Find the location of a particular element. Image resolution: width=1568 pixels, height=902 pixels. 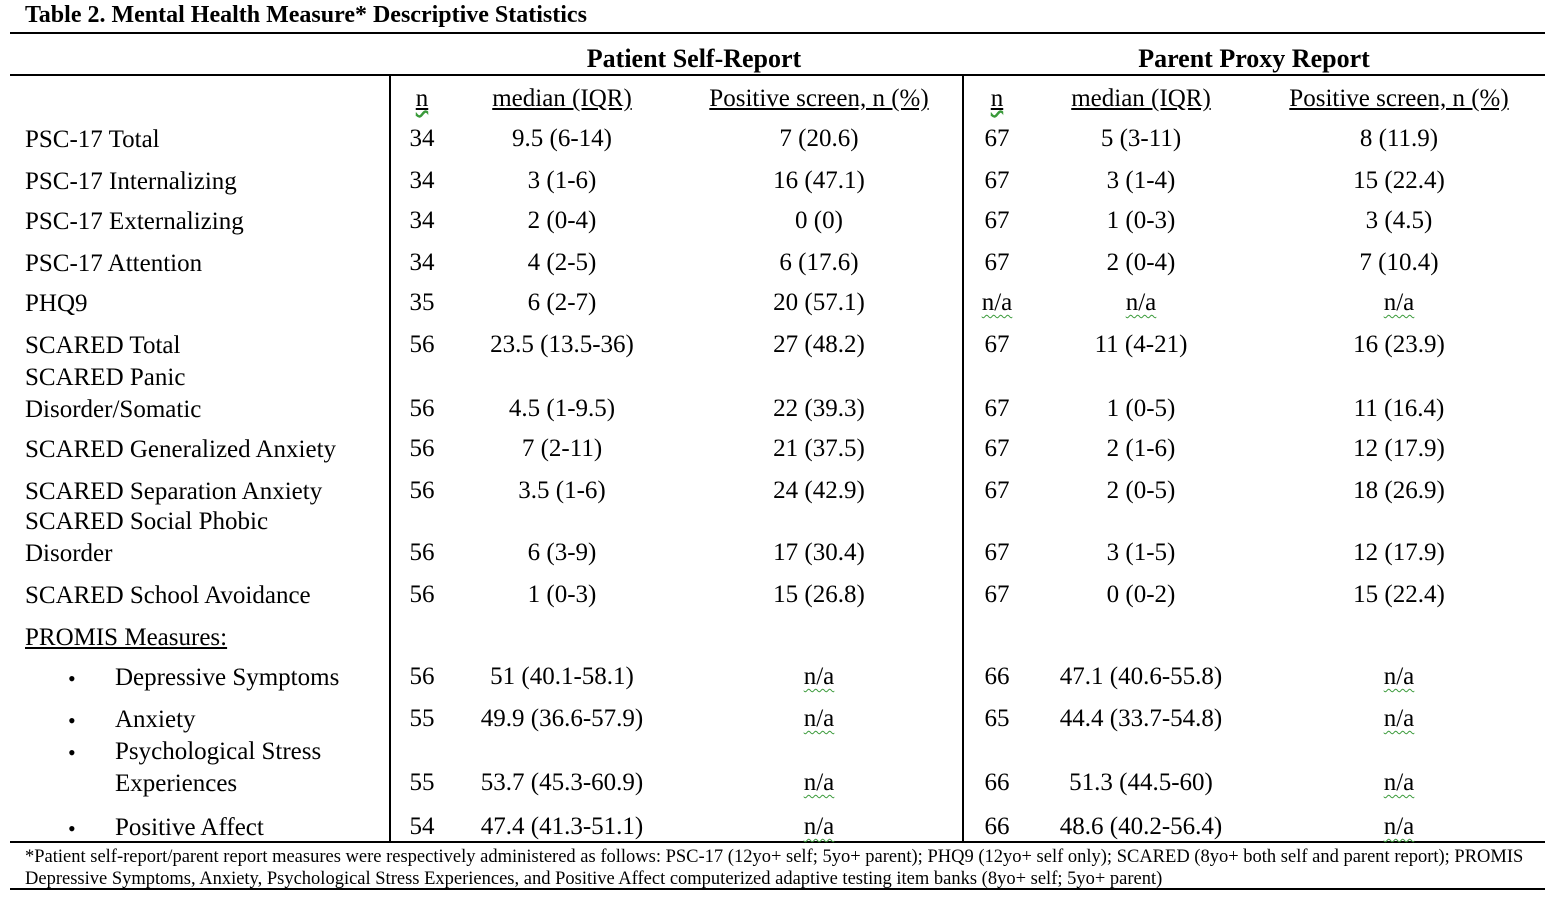

row-label: SCARED Social Phobic Disorder is located at coordinates (147, 537).